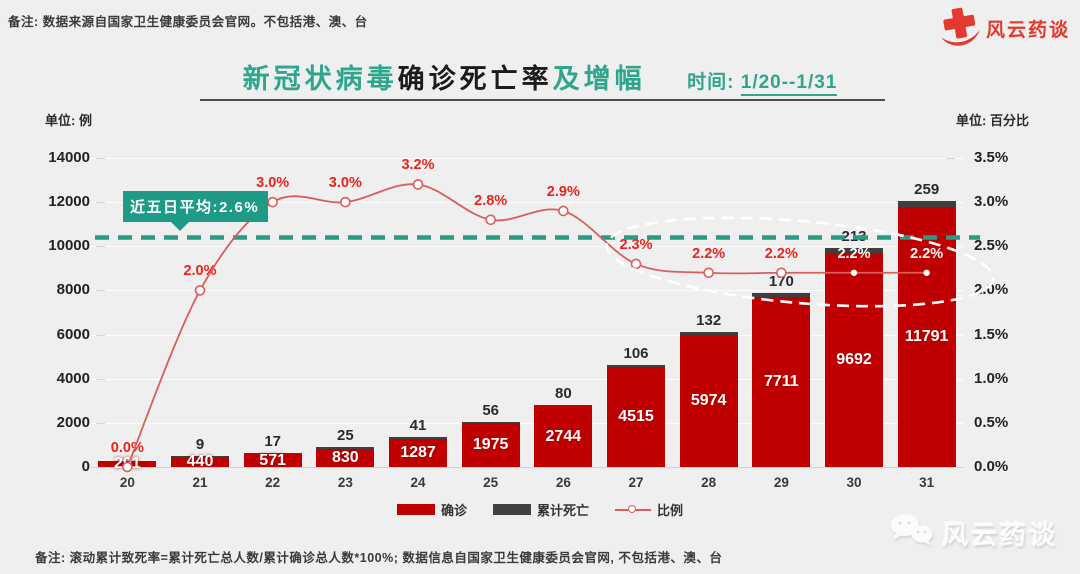 The width and height of the screenshot is (1080, 574). I want to click on page-title: 新冠状病毒确诊死亡率及增幅 时间: 1/20--1/31, so click(540, 76).